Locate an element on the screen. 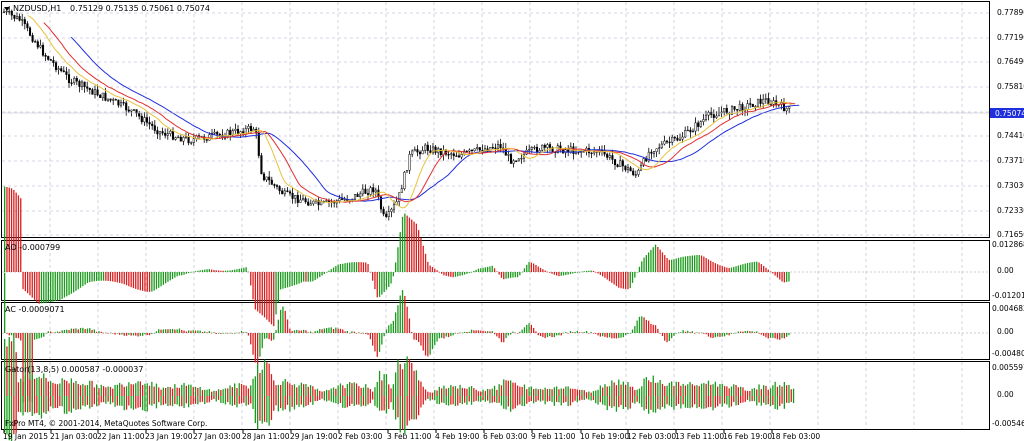 This screenshot has height=441, width=1024. current-price-text: 0.75074 is located at coordinates (1009, 113).